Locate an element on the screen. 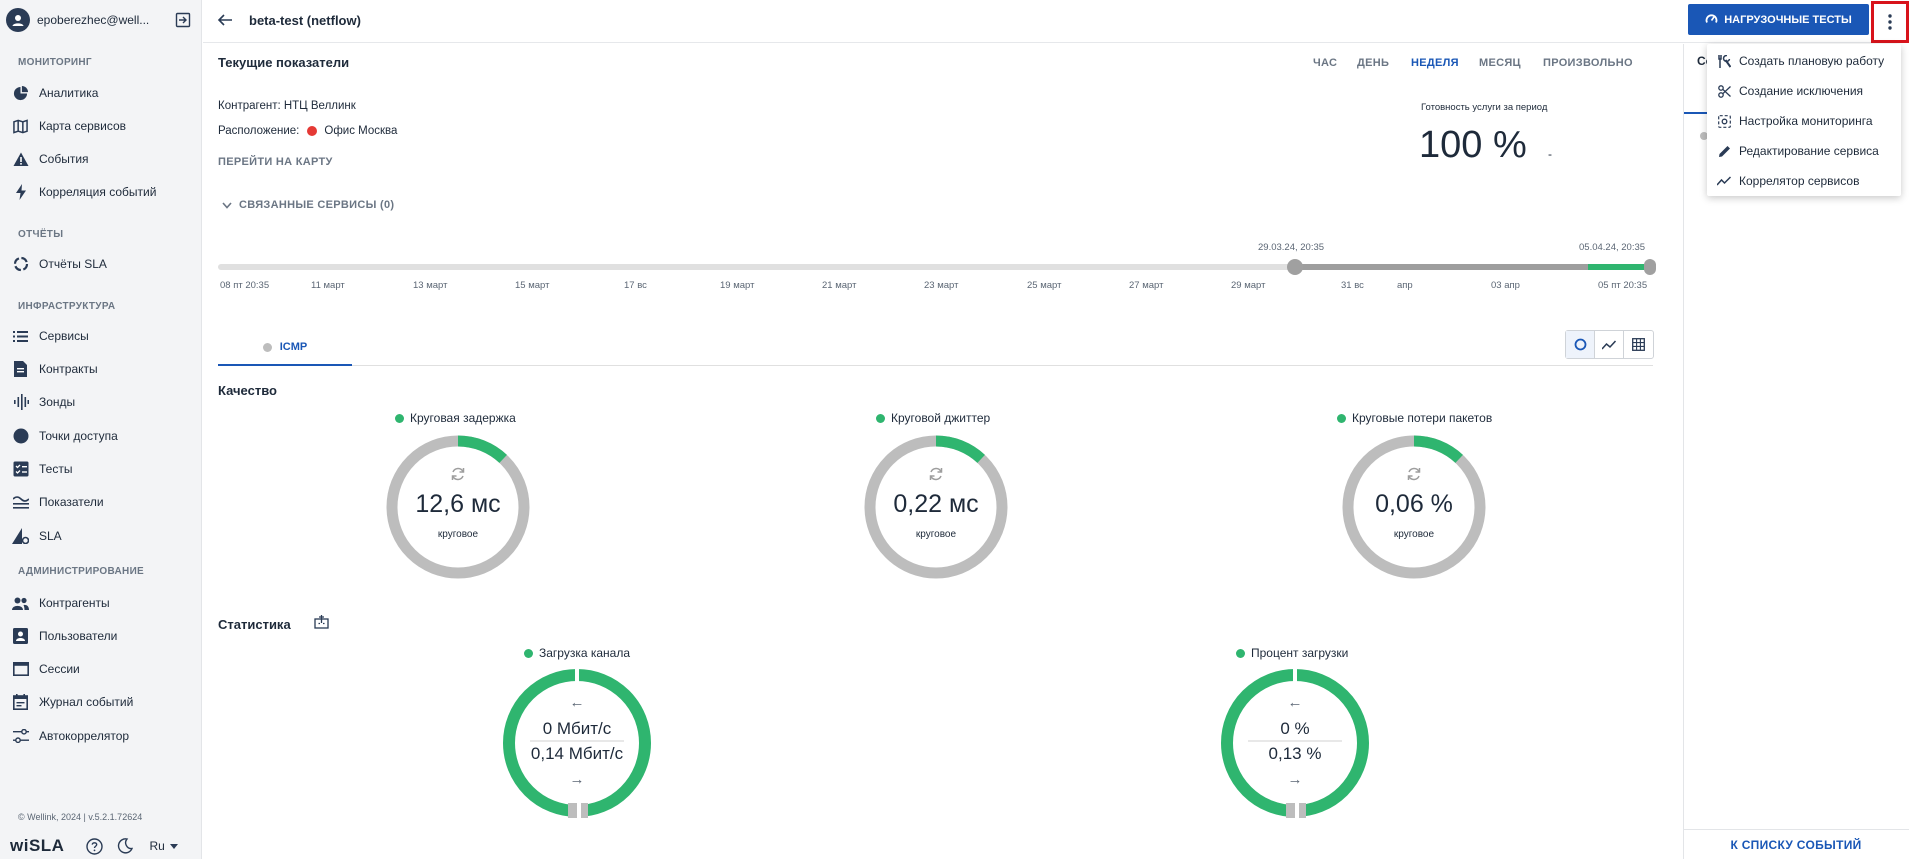 The height and width of the screenshot is (859, 1909). pie-chart-icon is located at coordinates (20, 93).